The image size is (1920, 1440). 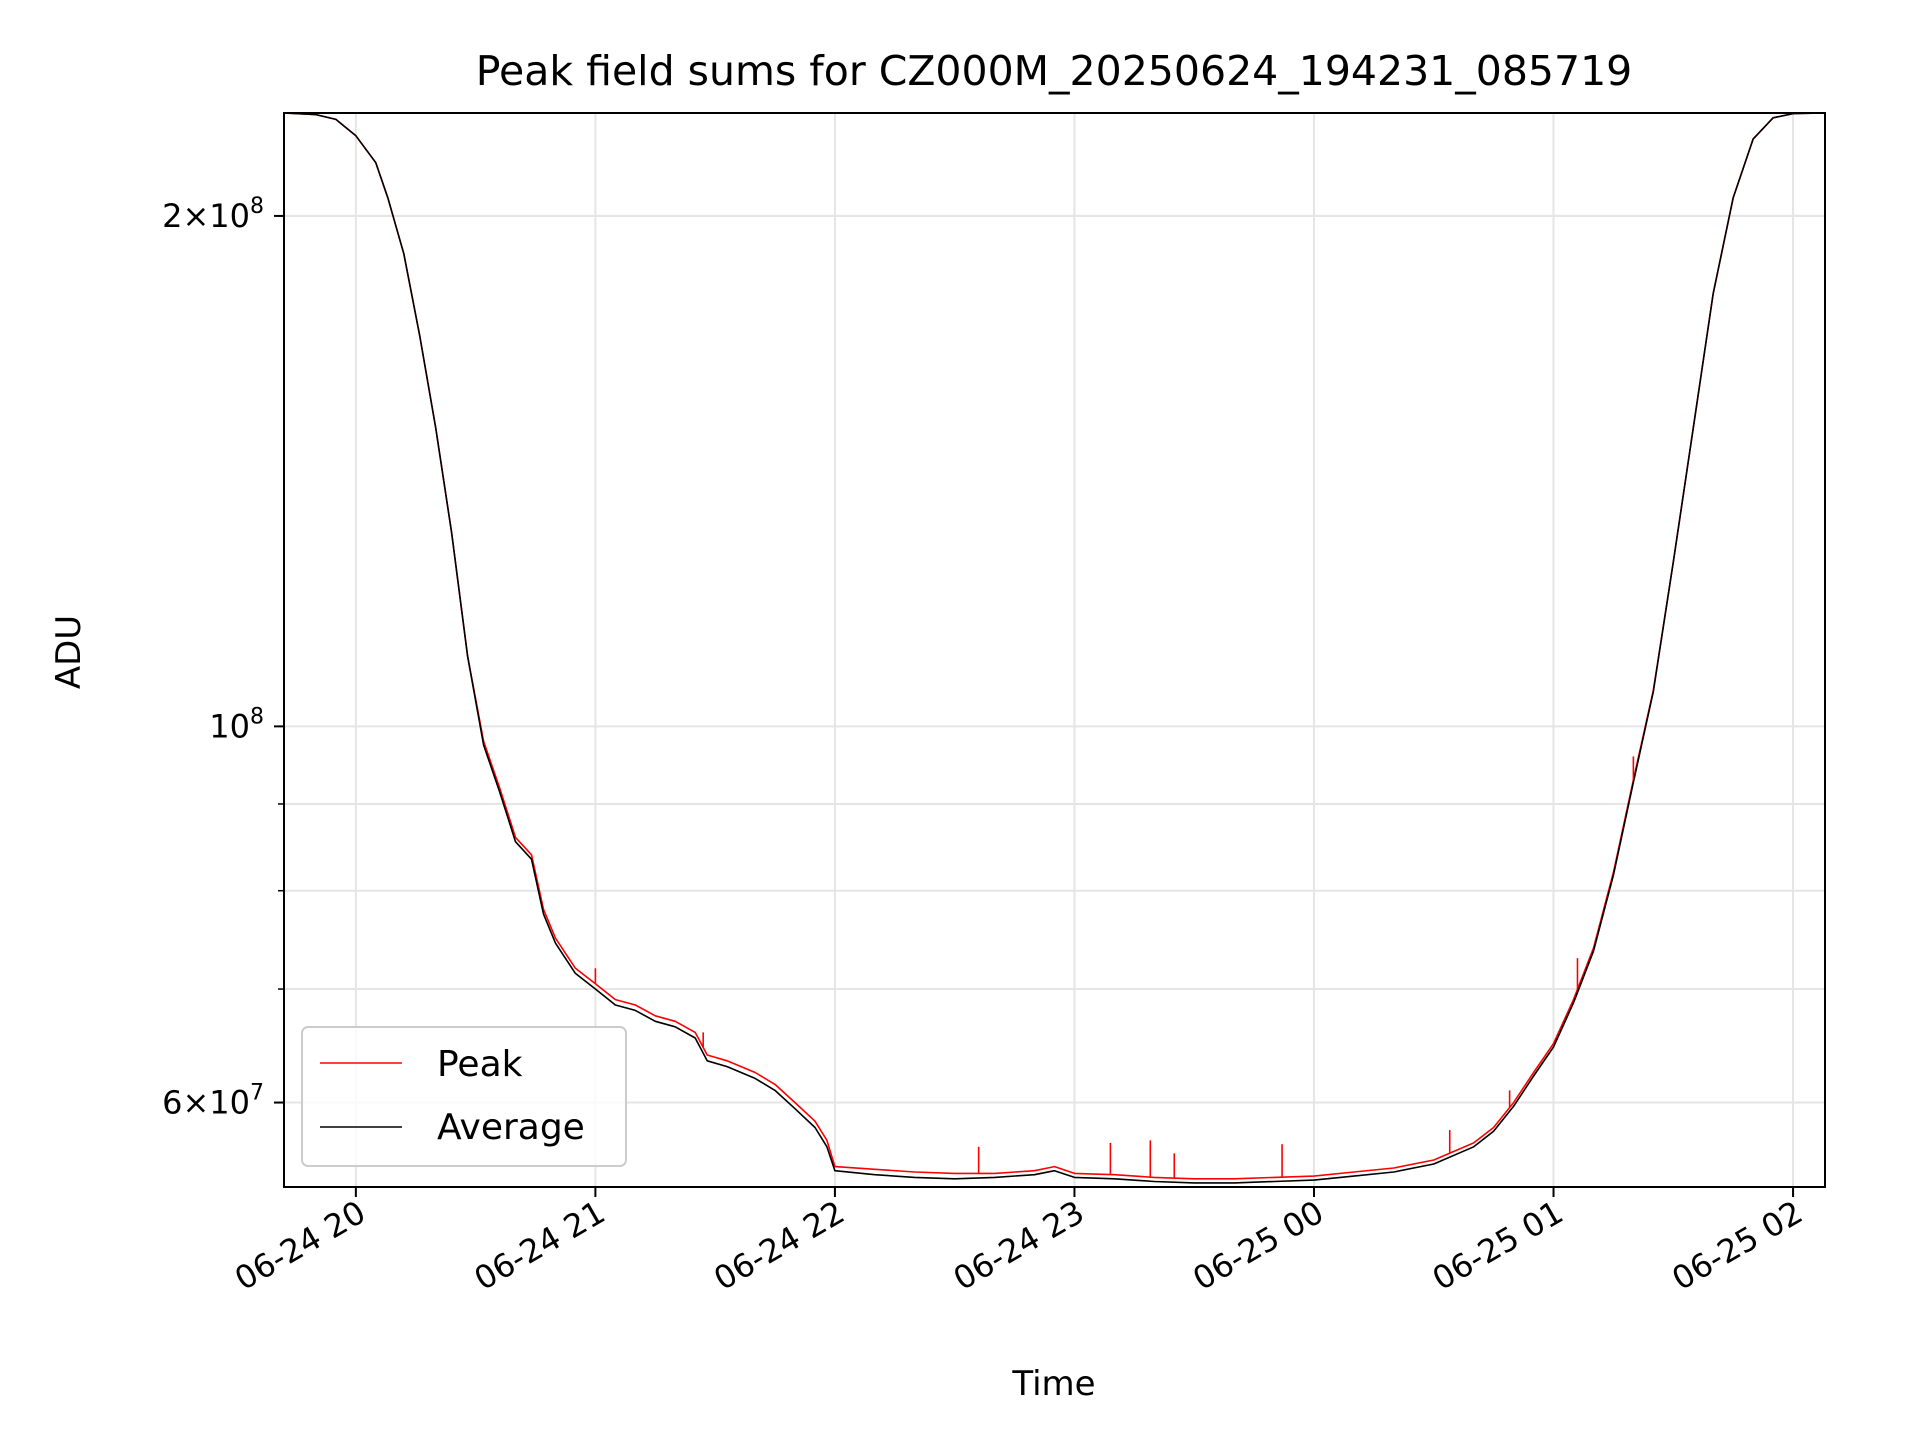 What do you see at coordinates (69, 652) in the screenshot?
I see `y-axis-label: ADU` at bounding box center [69, 652].